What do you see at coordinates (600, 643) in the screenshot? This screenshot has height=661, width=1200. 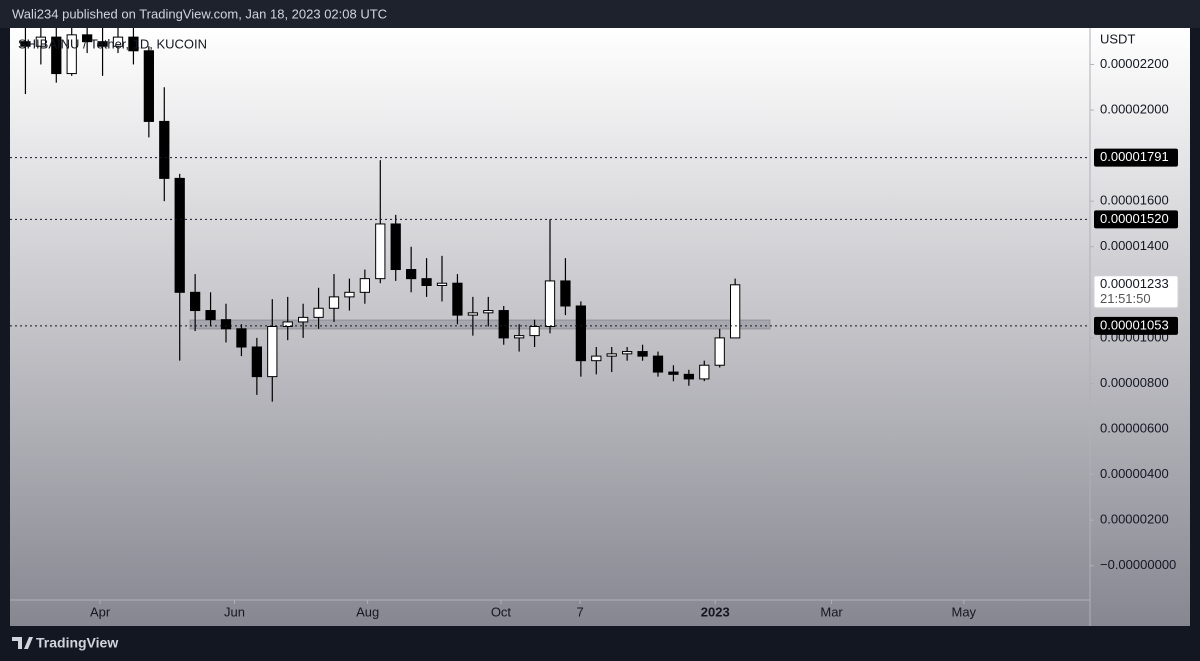 I see `footer-bar` at bounding box center [600, 643].